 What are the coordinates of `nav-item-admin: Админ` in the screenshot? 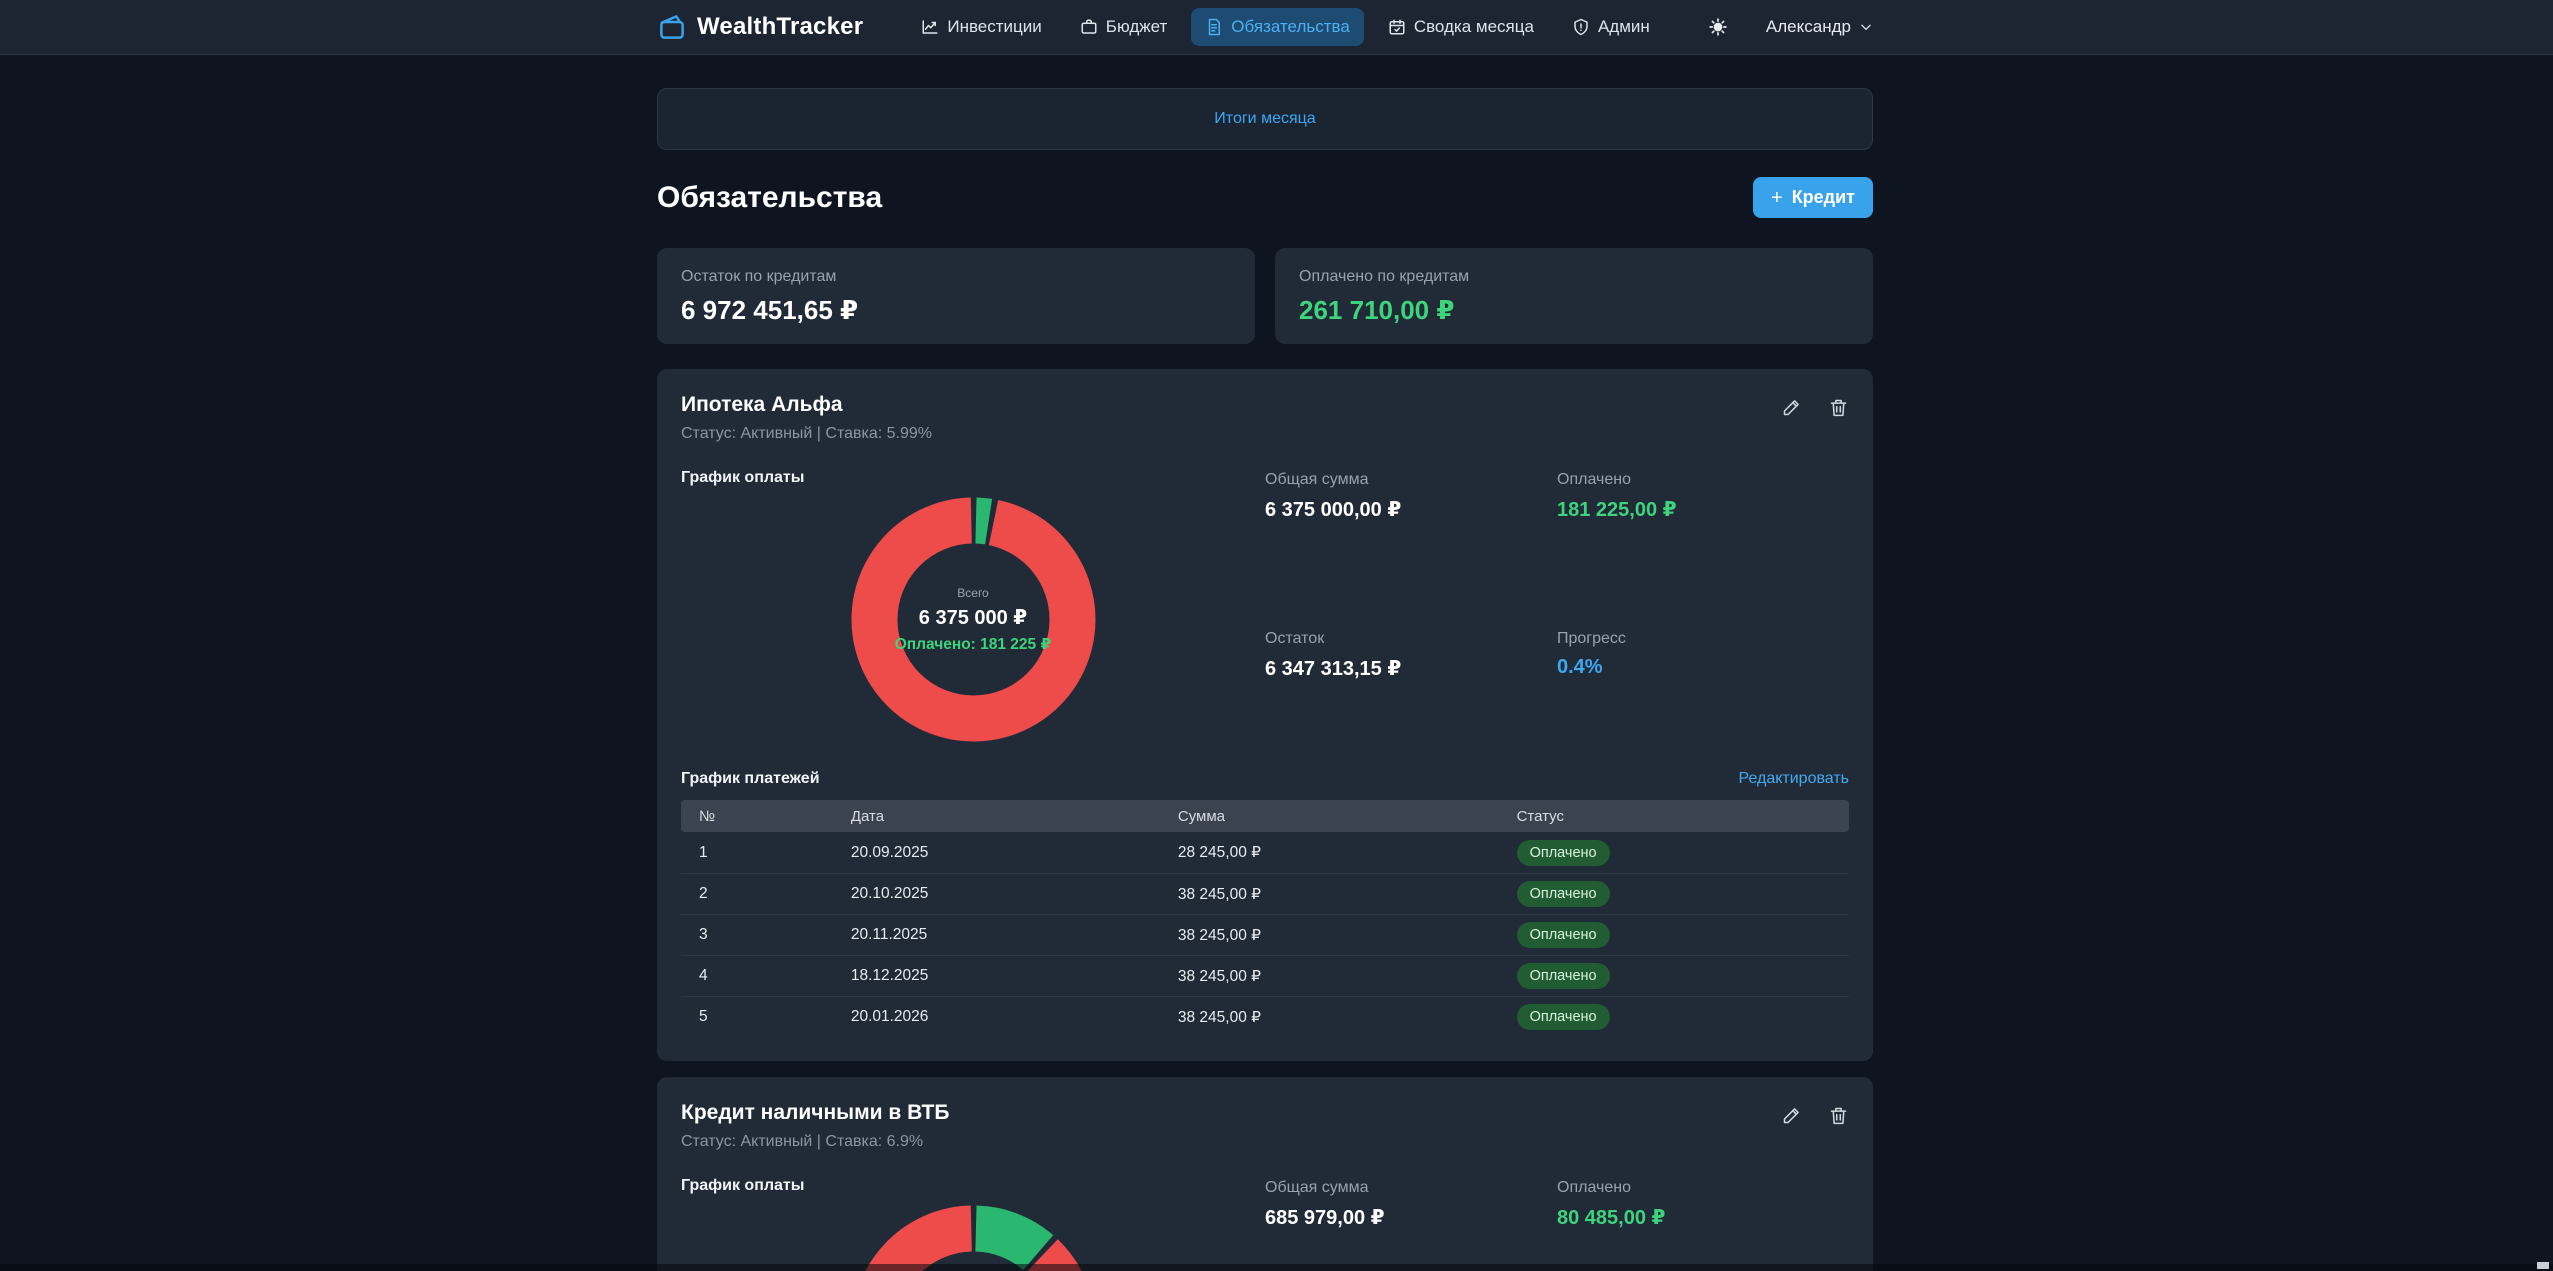 It's located at (1611, 27).